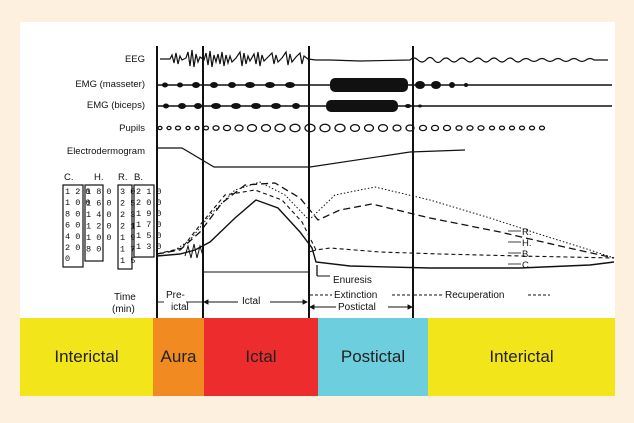  I want to click on scale-value-c: 2 0, so click(72, 248).